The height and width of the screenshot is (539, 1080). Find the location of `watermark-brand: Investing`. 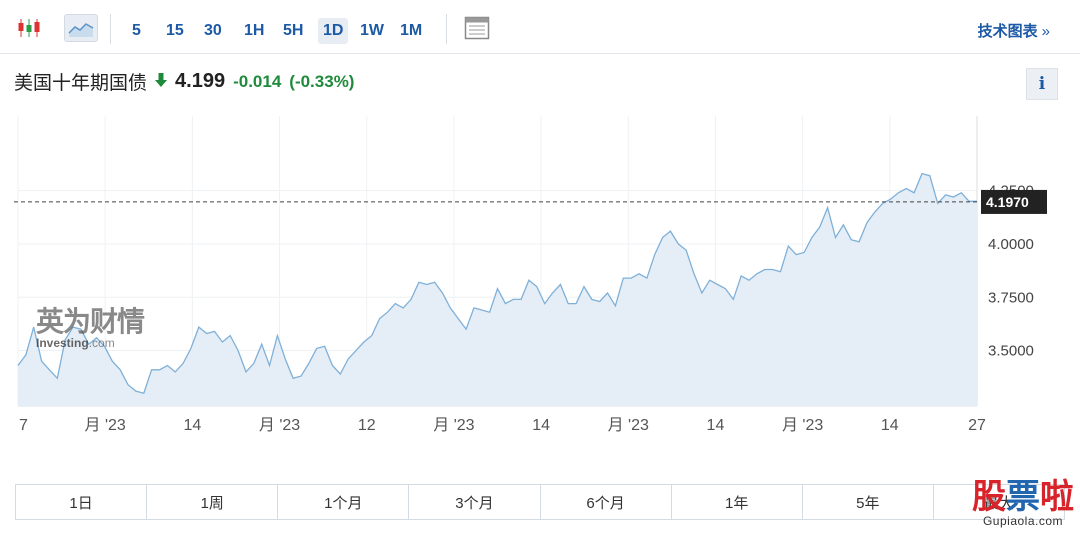

watermark-brand: Investing is located at coordinates (62, 343).